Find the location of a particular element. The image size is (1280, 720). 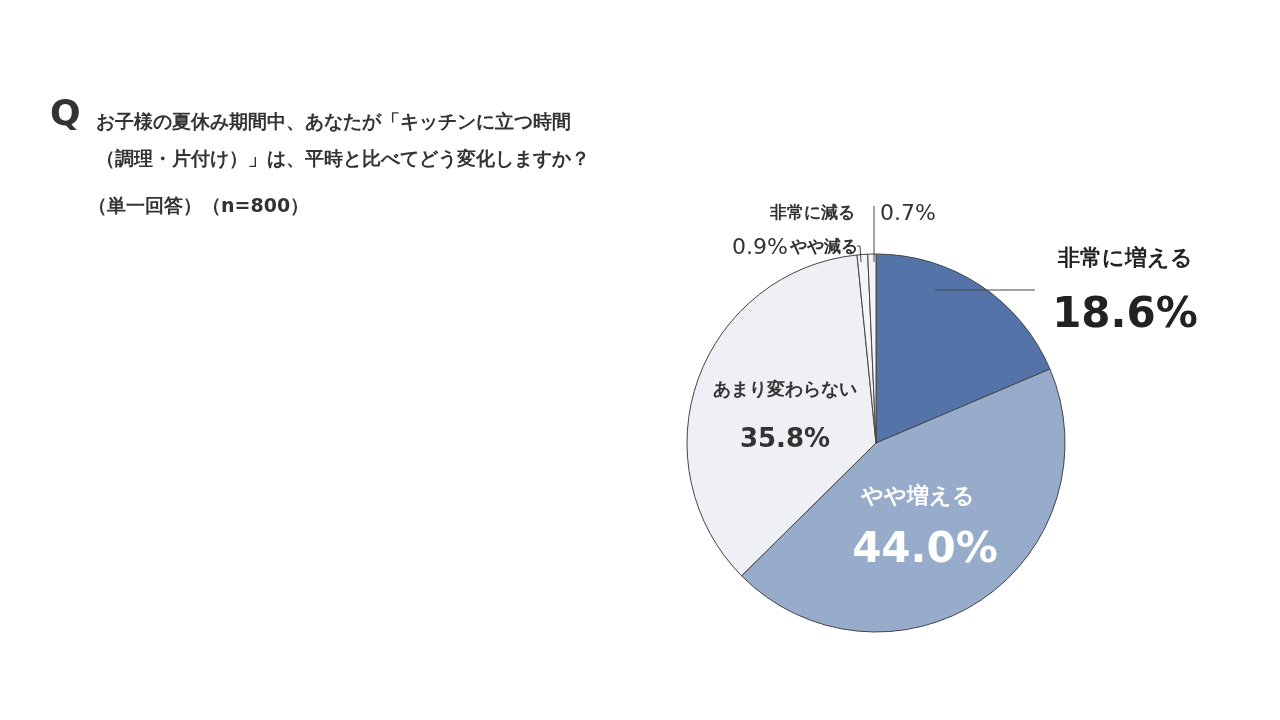

data-label: 0.9% is located at coordinates (760, 246).